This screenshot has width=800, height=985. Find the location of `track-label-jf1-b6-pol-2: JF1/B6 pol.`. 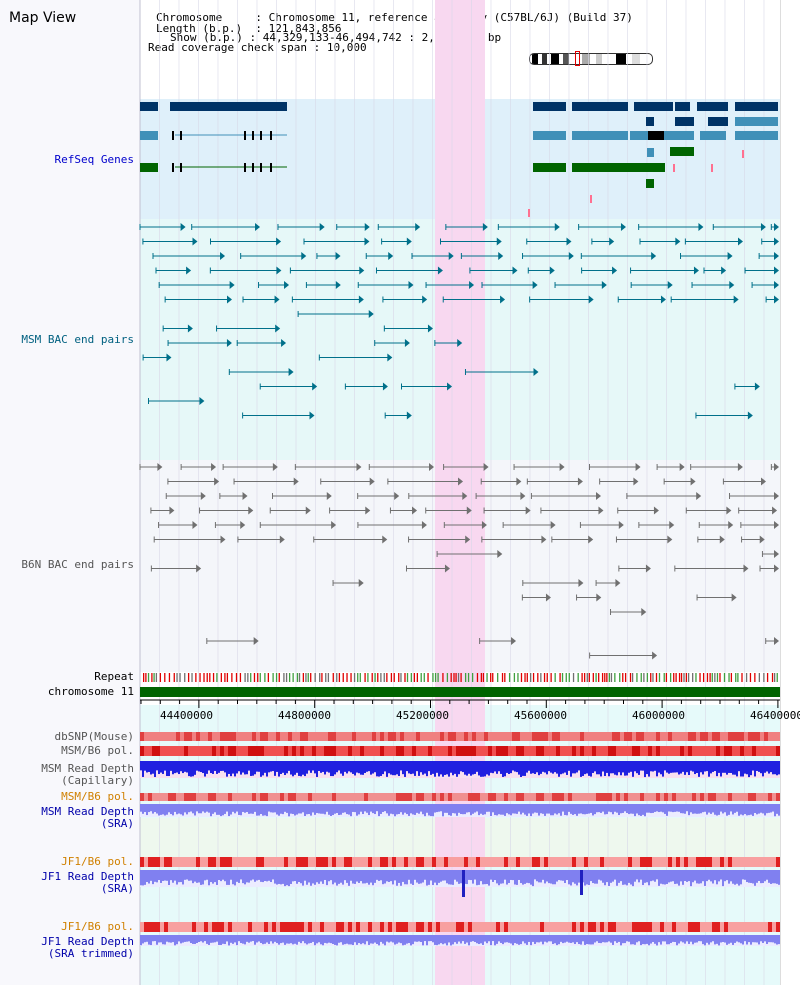

track-label-jf1-b6-pol-2: JF1/B6 pol. is located at coordinates (97, 926).